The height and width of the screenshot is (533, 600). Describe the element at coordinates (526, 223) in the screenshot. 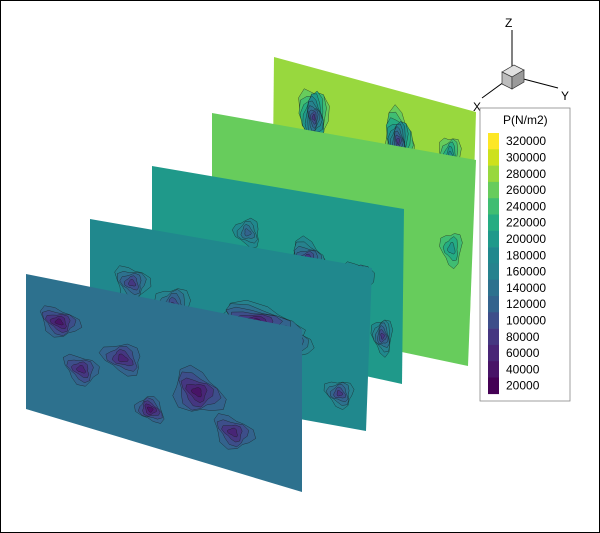

I see `legend-tick-label: 220000` at that location.